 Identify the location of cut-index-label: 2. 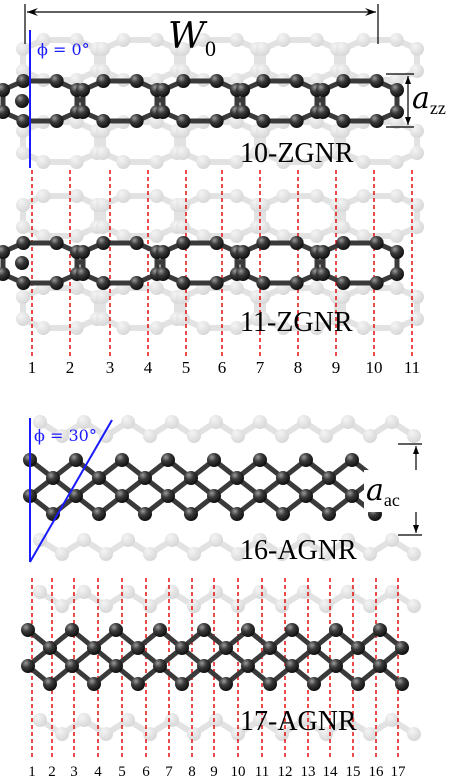
(70, 367).